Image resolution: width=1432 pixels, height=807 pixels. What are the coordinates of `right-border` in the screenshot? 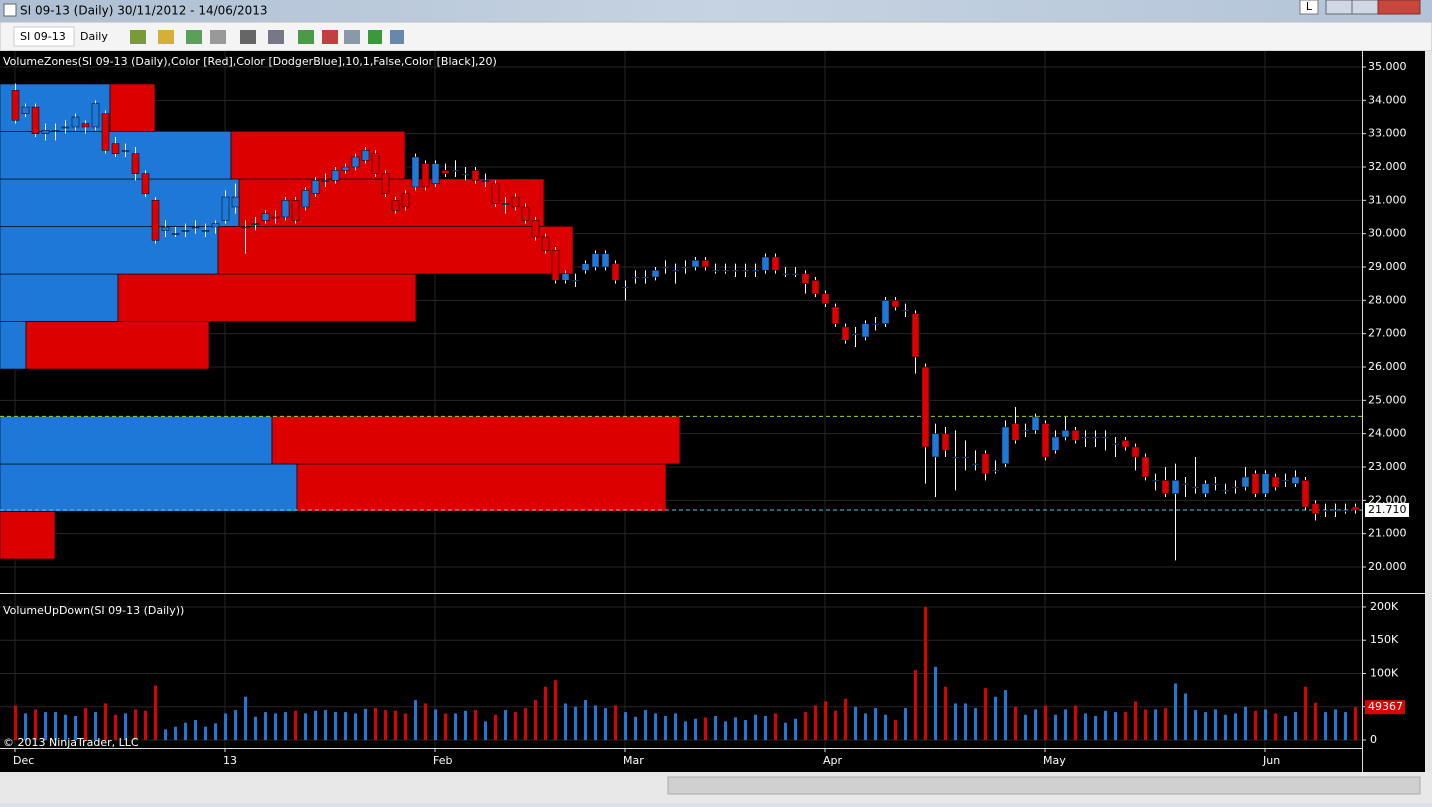 It's located at (1428, 411).